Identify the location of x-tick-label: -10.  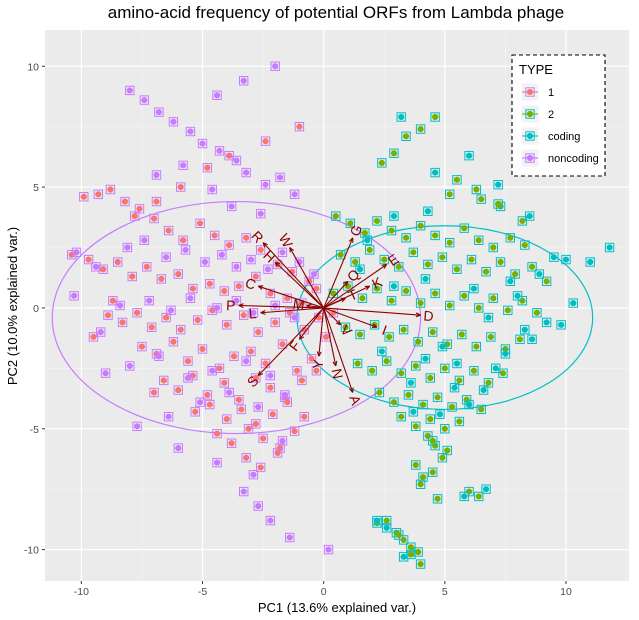
(81, 592).